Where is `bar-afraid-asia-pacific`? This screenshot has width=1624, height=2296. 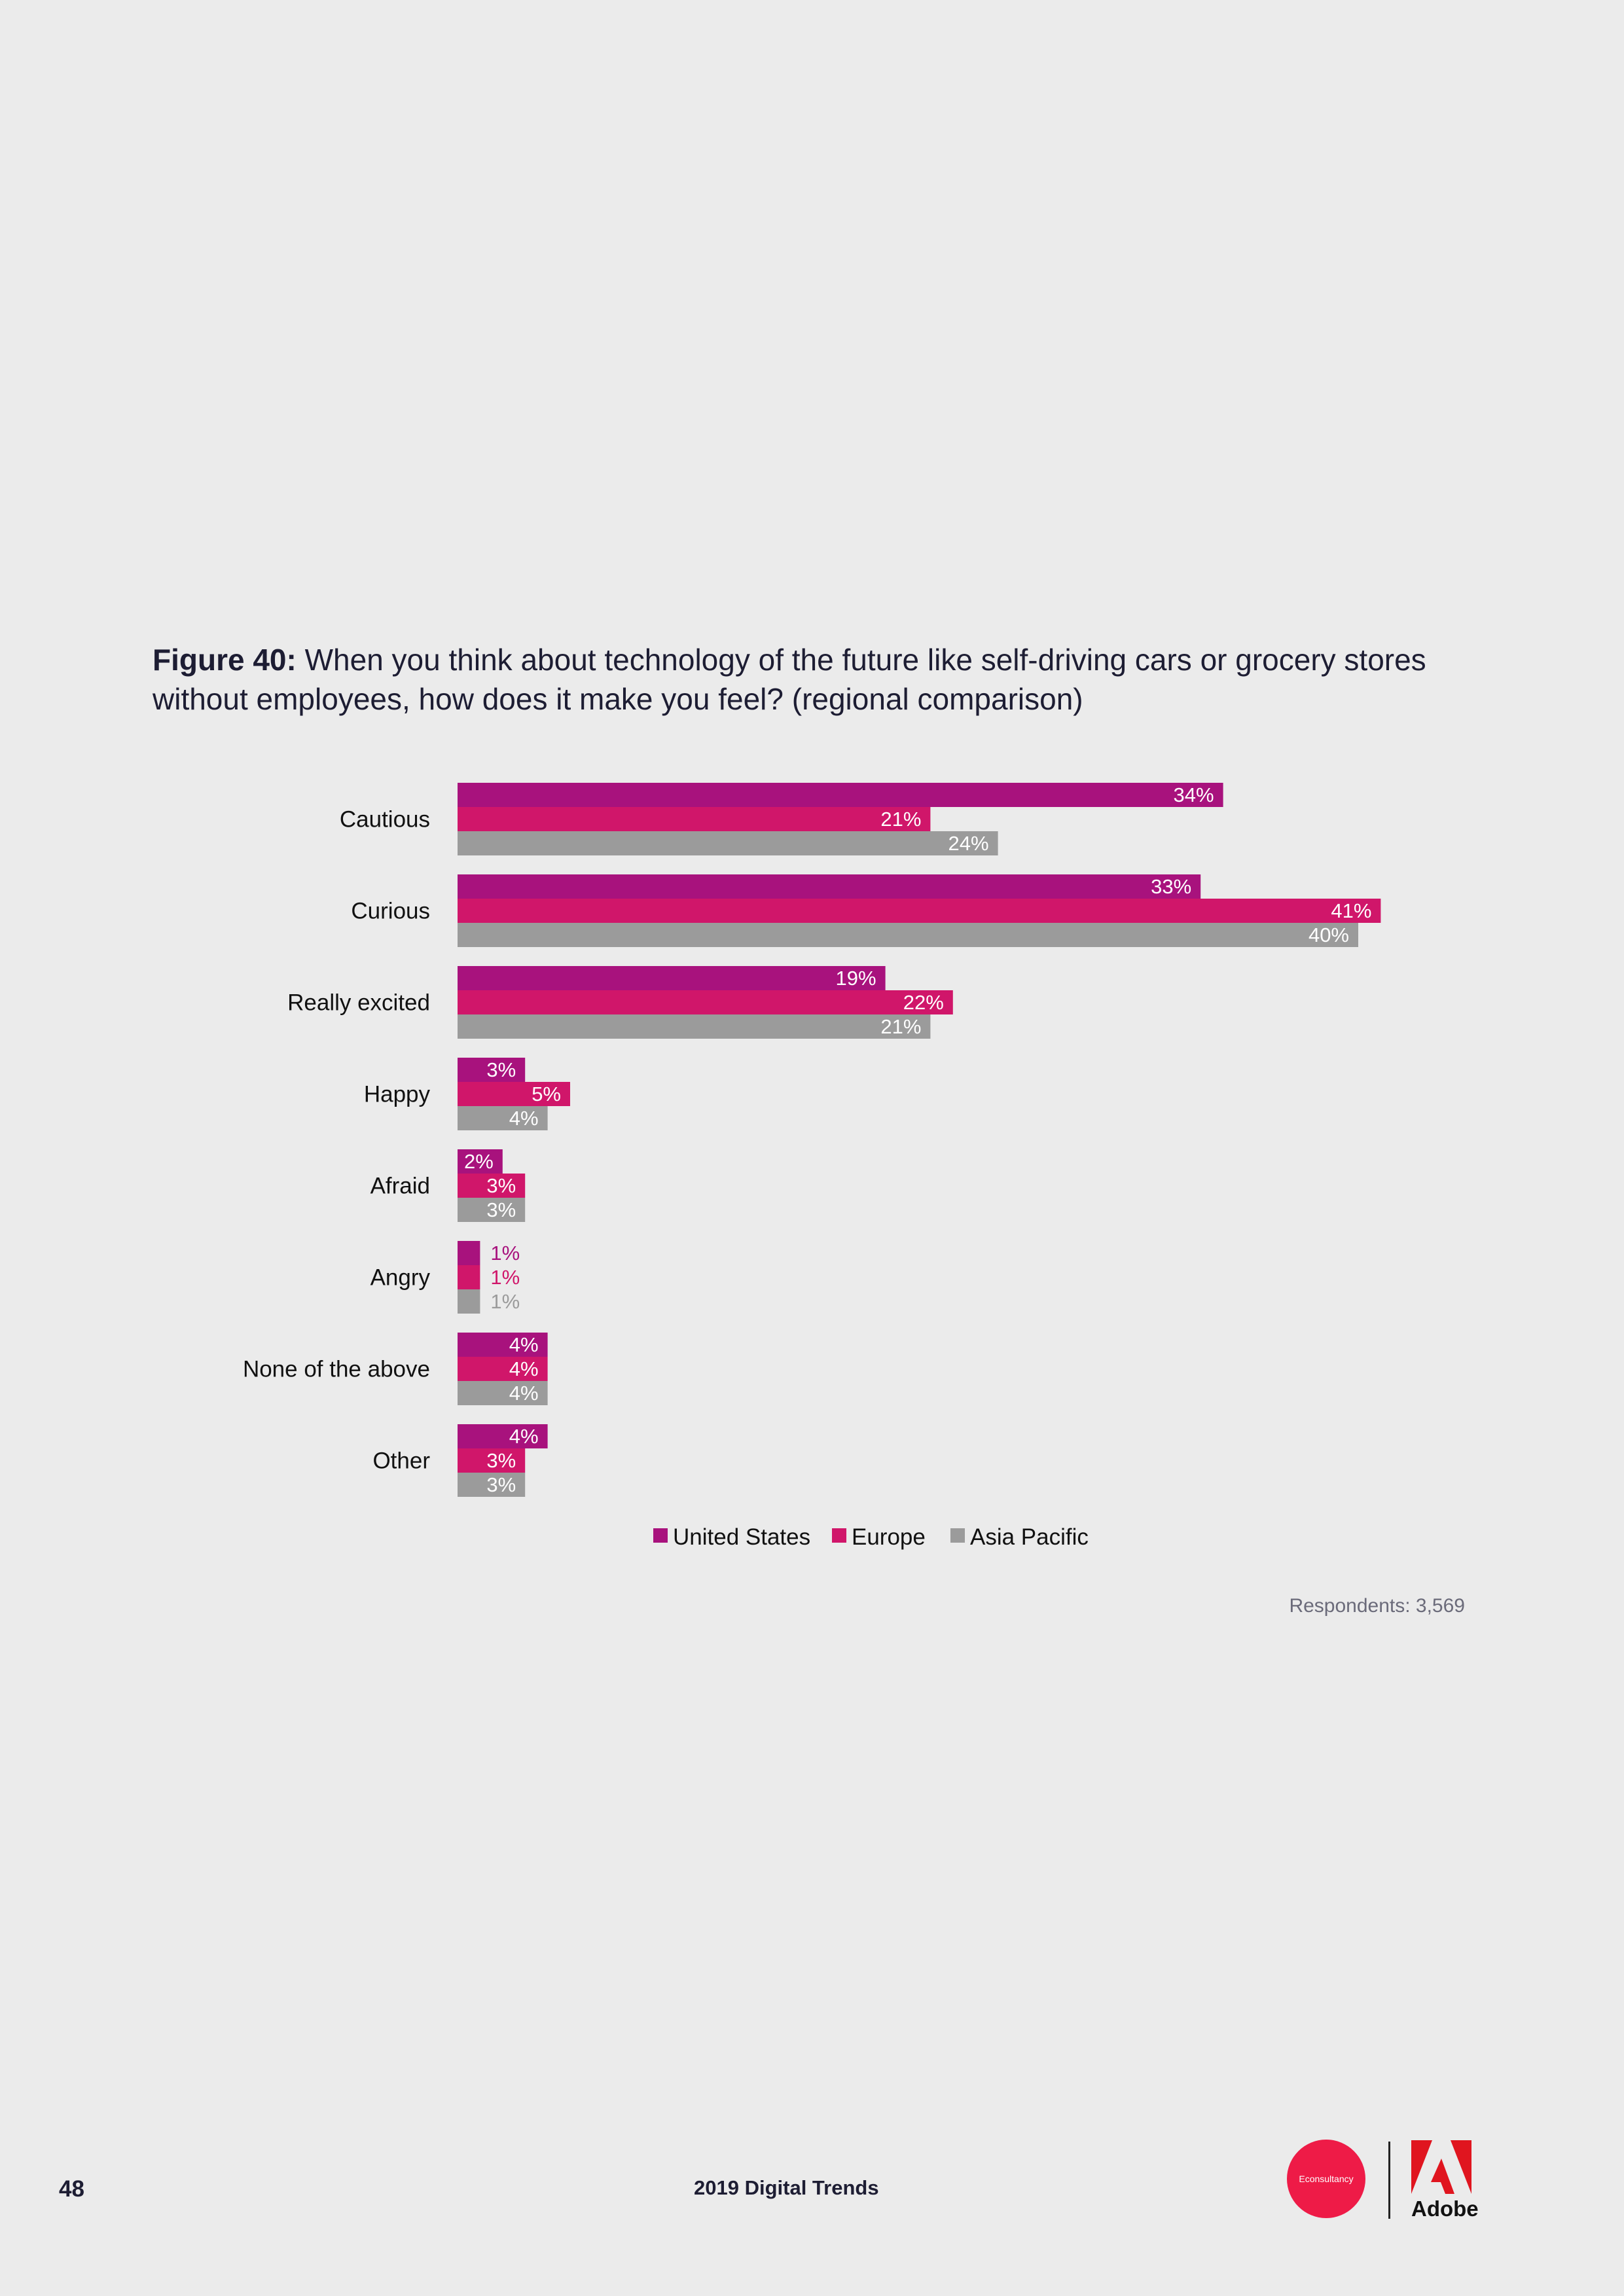 bar-afraid-asia-pacific is located at coordinates (492, 1210).